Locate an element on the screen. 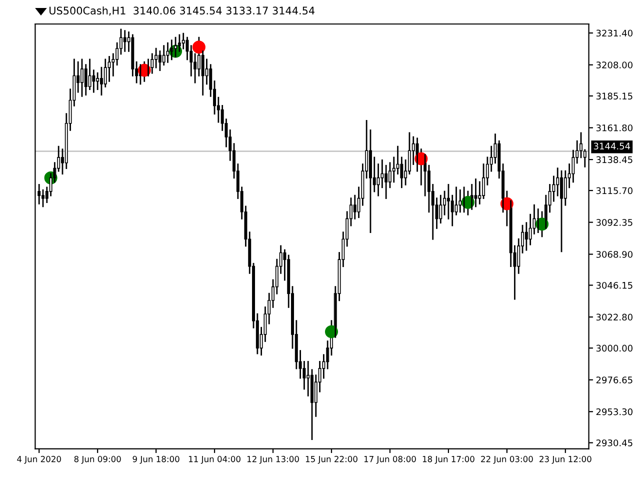 The height and width of the screenshot is (480, 640). y-tick-label: 3208.00 is located at coordinates (614, 65).